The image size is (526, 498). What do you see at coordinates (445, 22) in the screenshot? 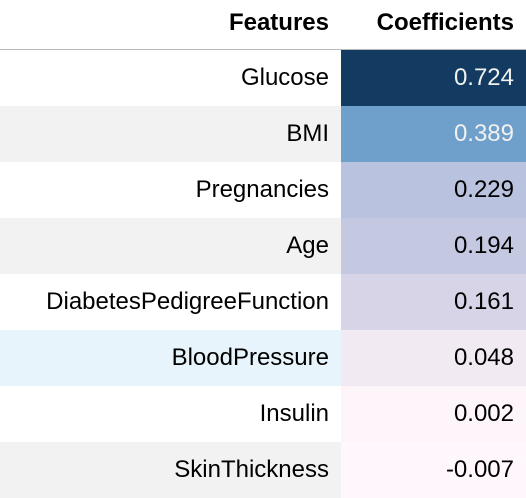
I see `coefficients-column-header: Coefficients` at bounding box center [445, 22].